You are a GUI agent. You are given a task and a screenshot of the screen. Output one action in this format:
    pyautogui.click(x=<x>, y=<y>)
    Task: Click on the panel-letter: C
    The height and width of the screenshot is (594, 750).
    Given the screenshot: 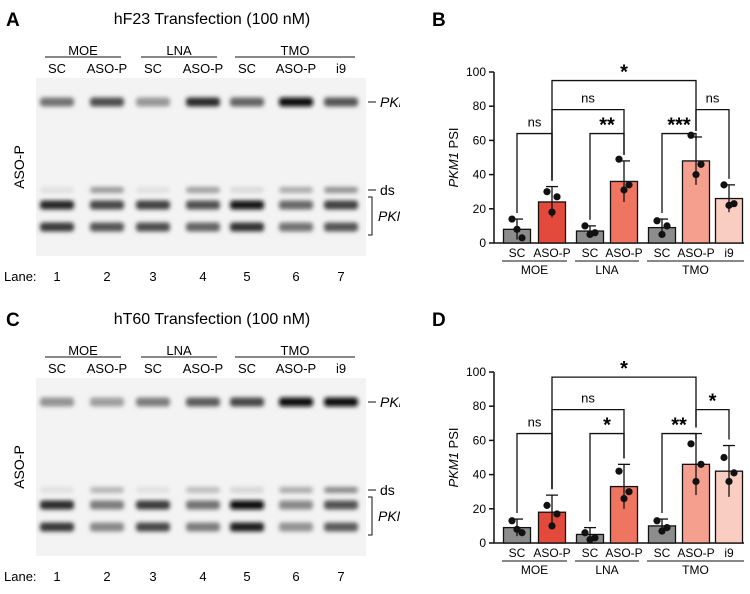 What is the action you would take?
    pyautogui.click(x=13, y=320)
    